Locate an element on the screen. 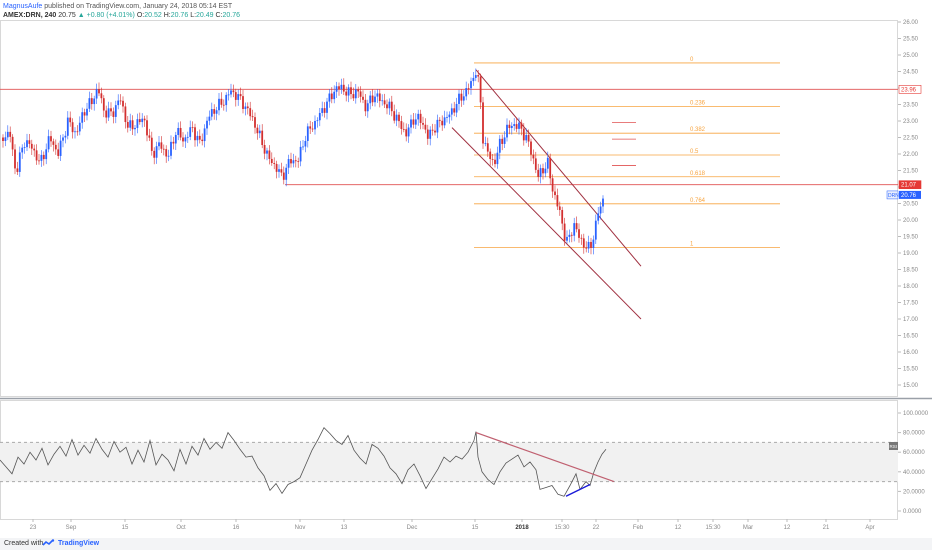  x-tick-label: 15:30 is located at coordinates (562, 528).